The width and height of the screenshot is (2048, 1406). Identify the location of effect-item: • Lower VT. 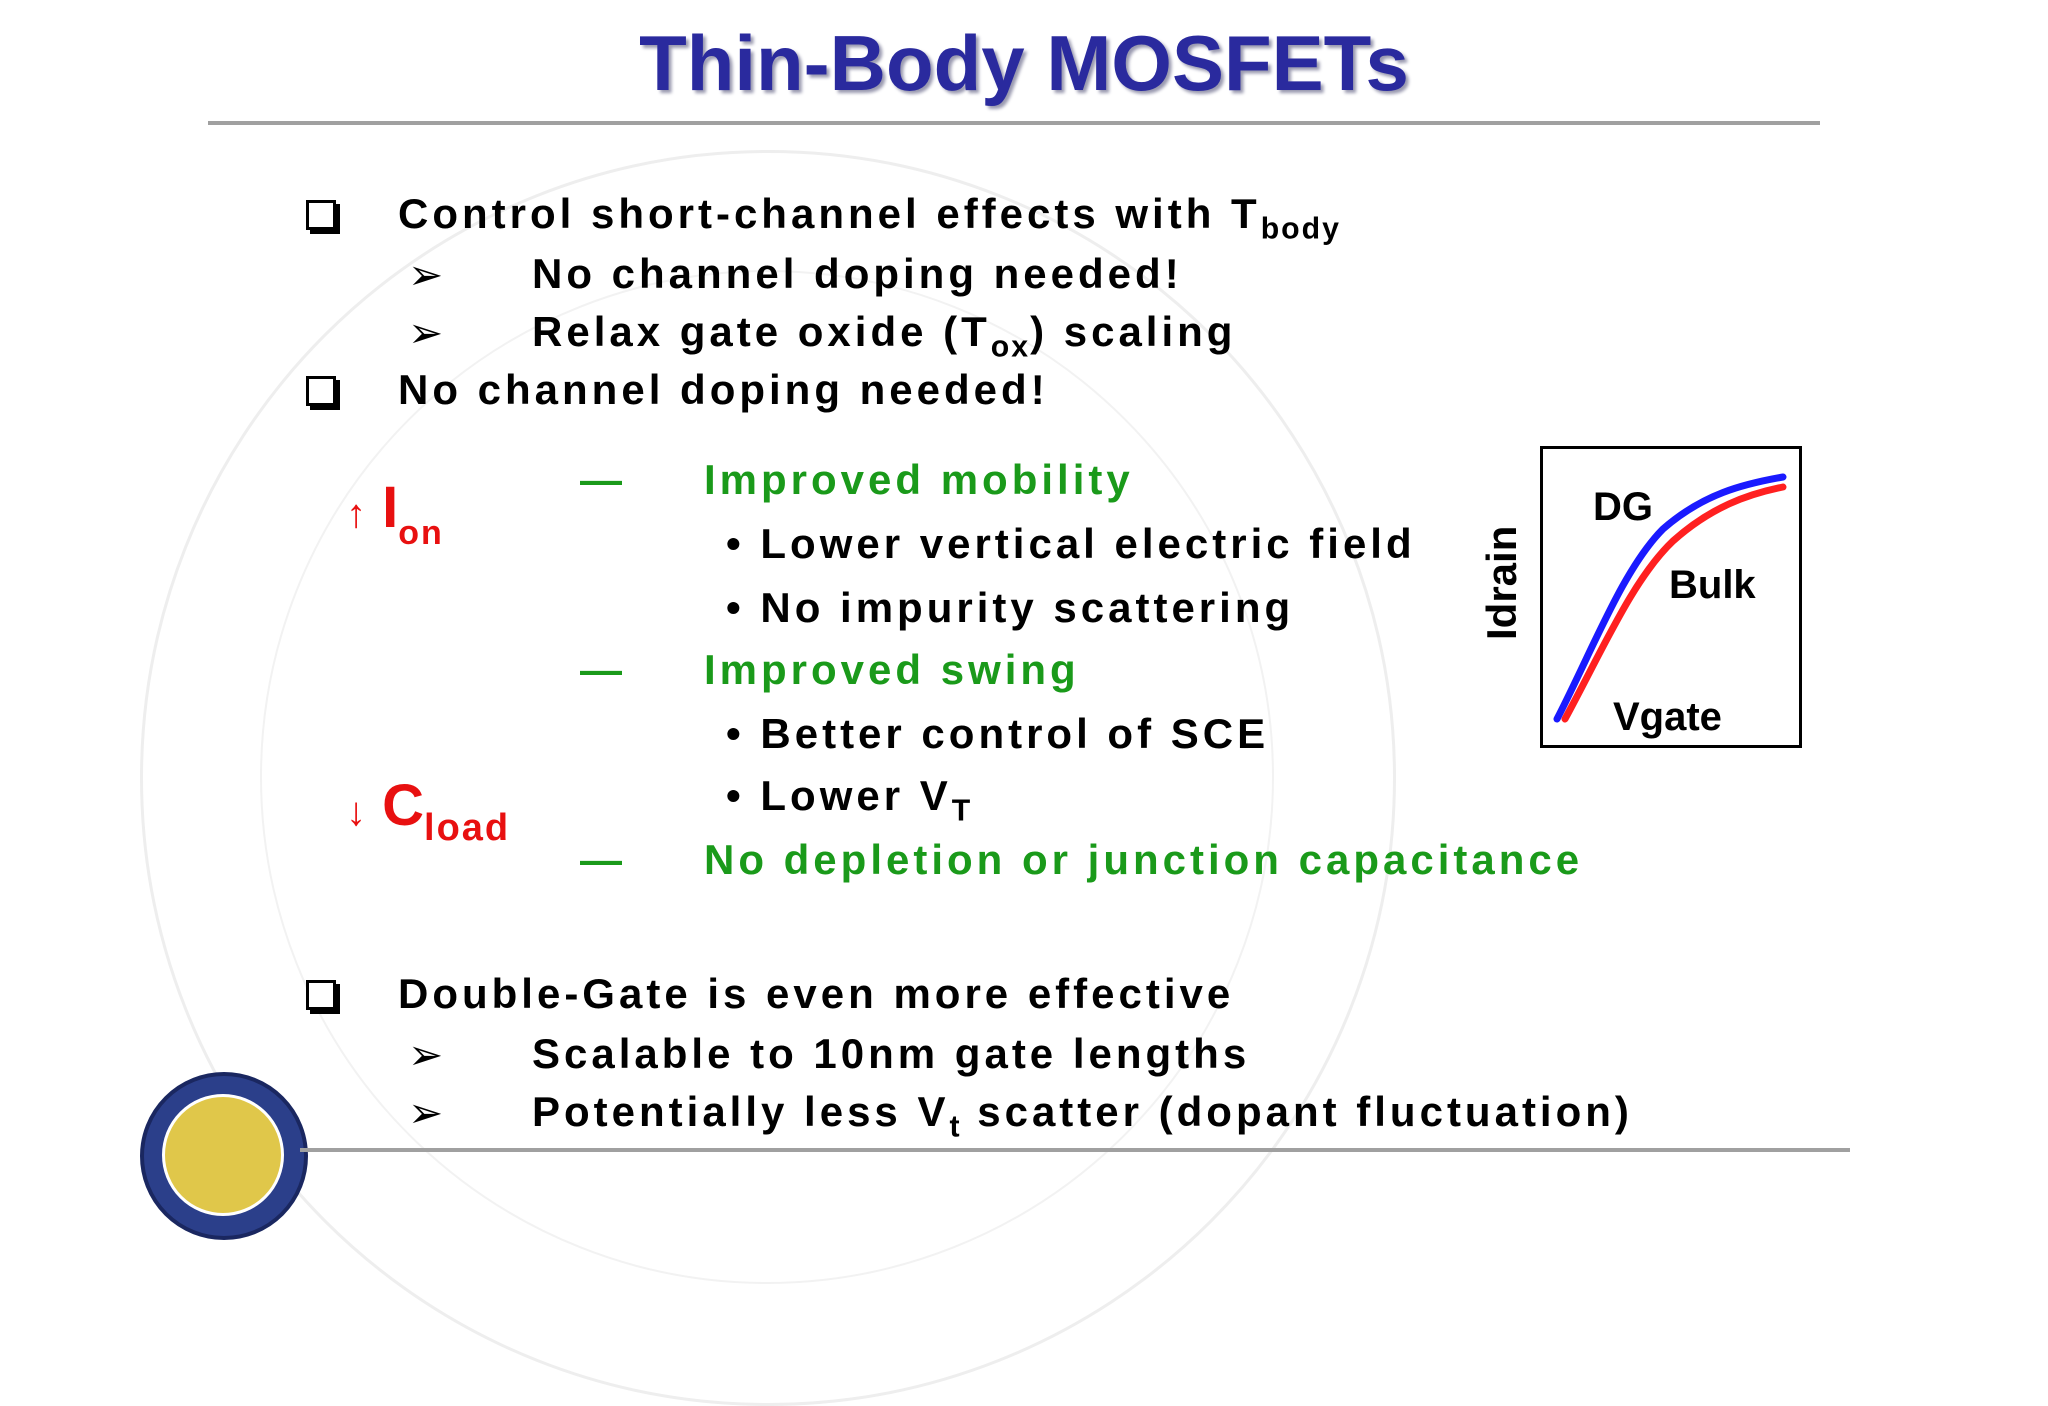
(849, 800).